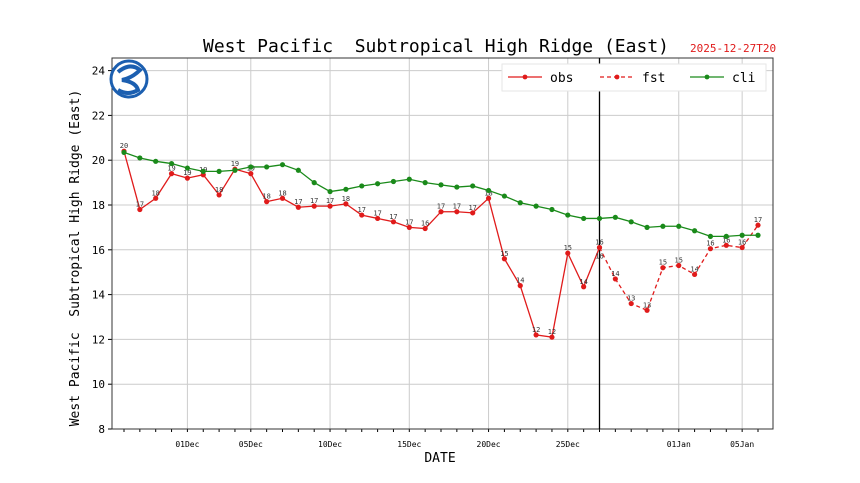 This screenshot has height=483, width=860. What do you see at coordinates (98, 339) in the screenshot?
I see `y-tick-label: 12` at bounding box center [98, 339].